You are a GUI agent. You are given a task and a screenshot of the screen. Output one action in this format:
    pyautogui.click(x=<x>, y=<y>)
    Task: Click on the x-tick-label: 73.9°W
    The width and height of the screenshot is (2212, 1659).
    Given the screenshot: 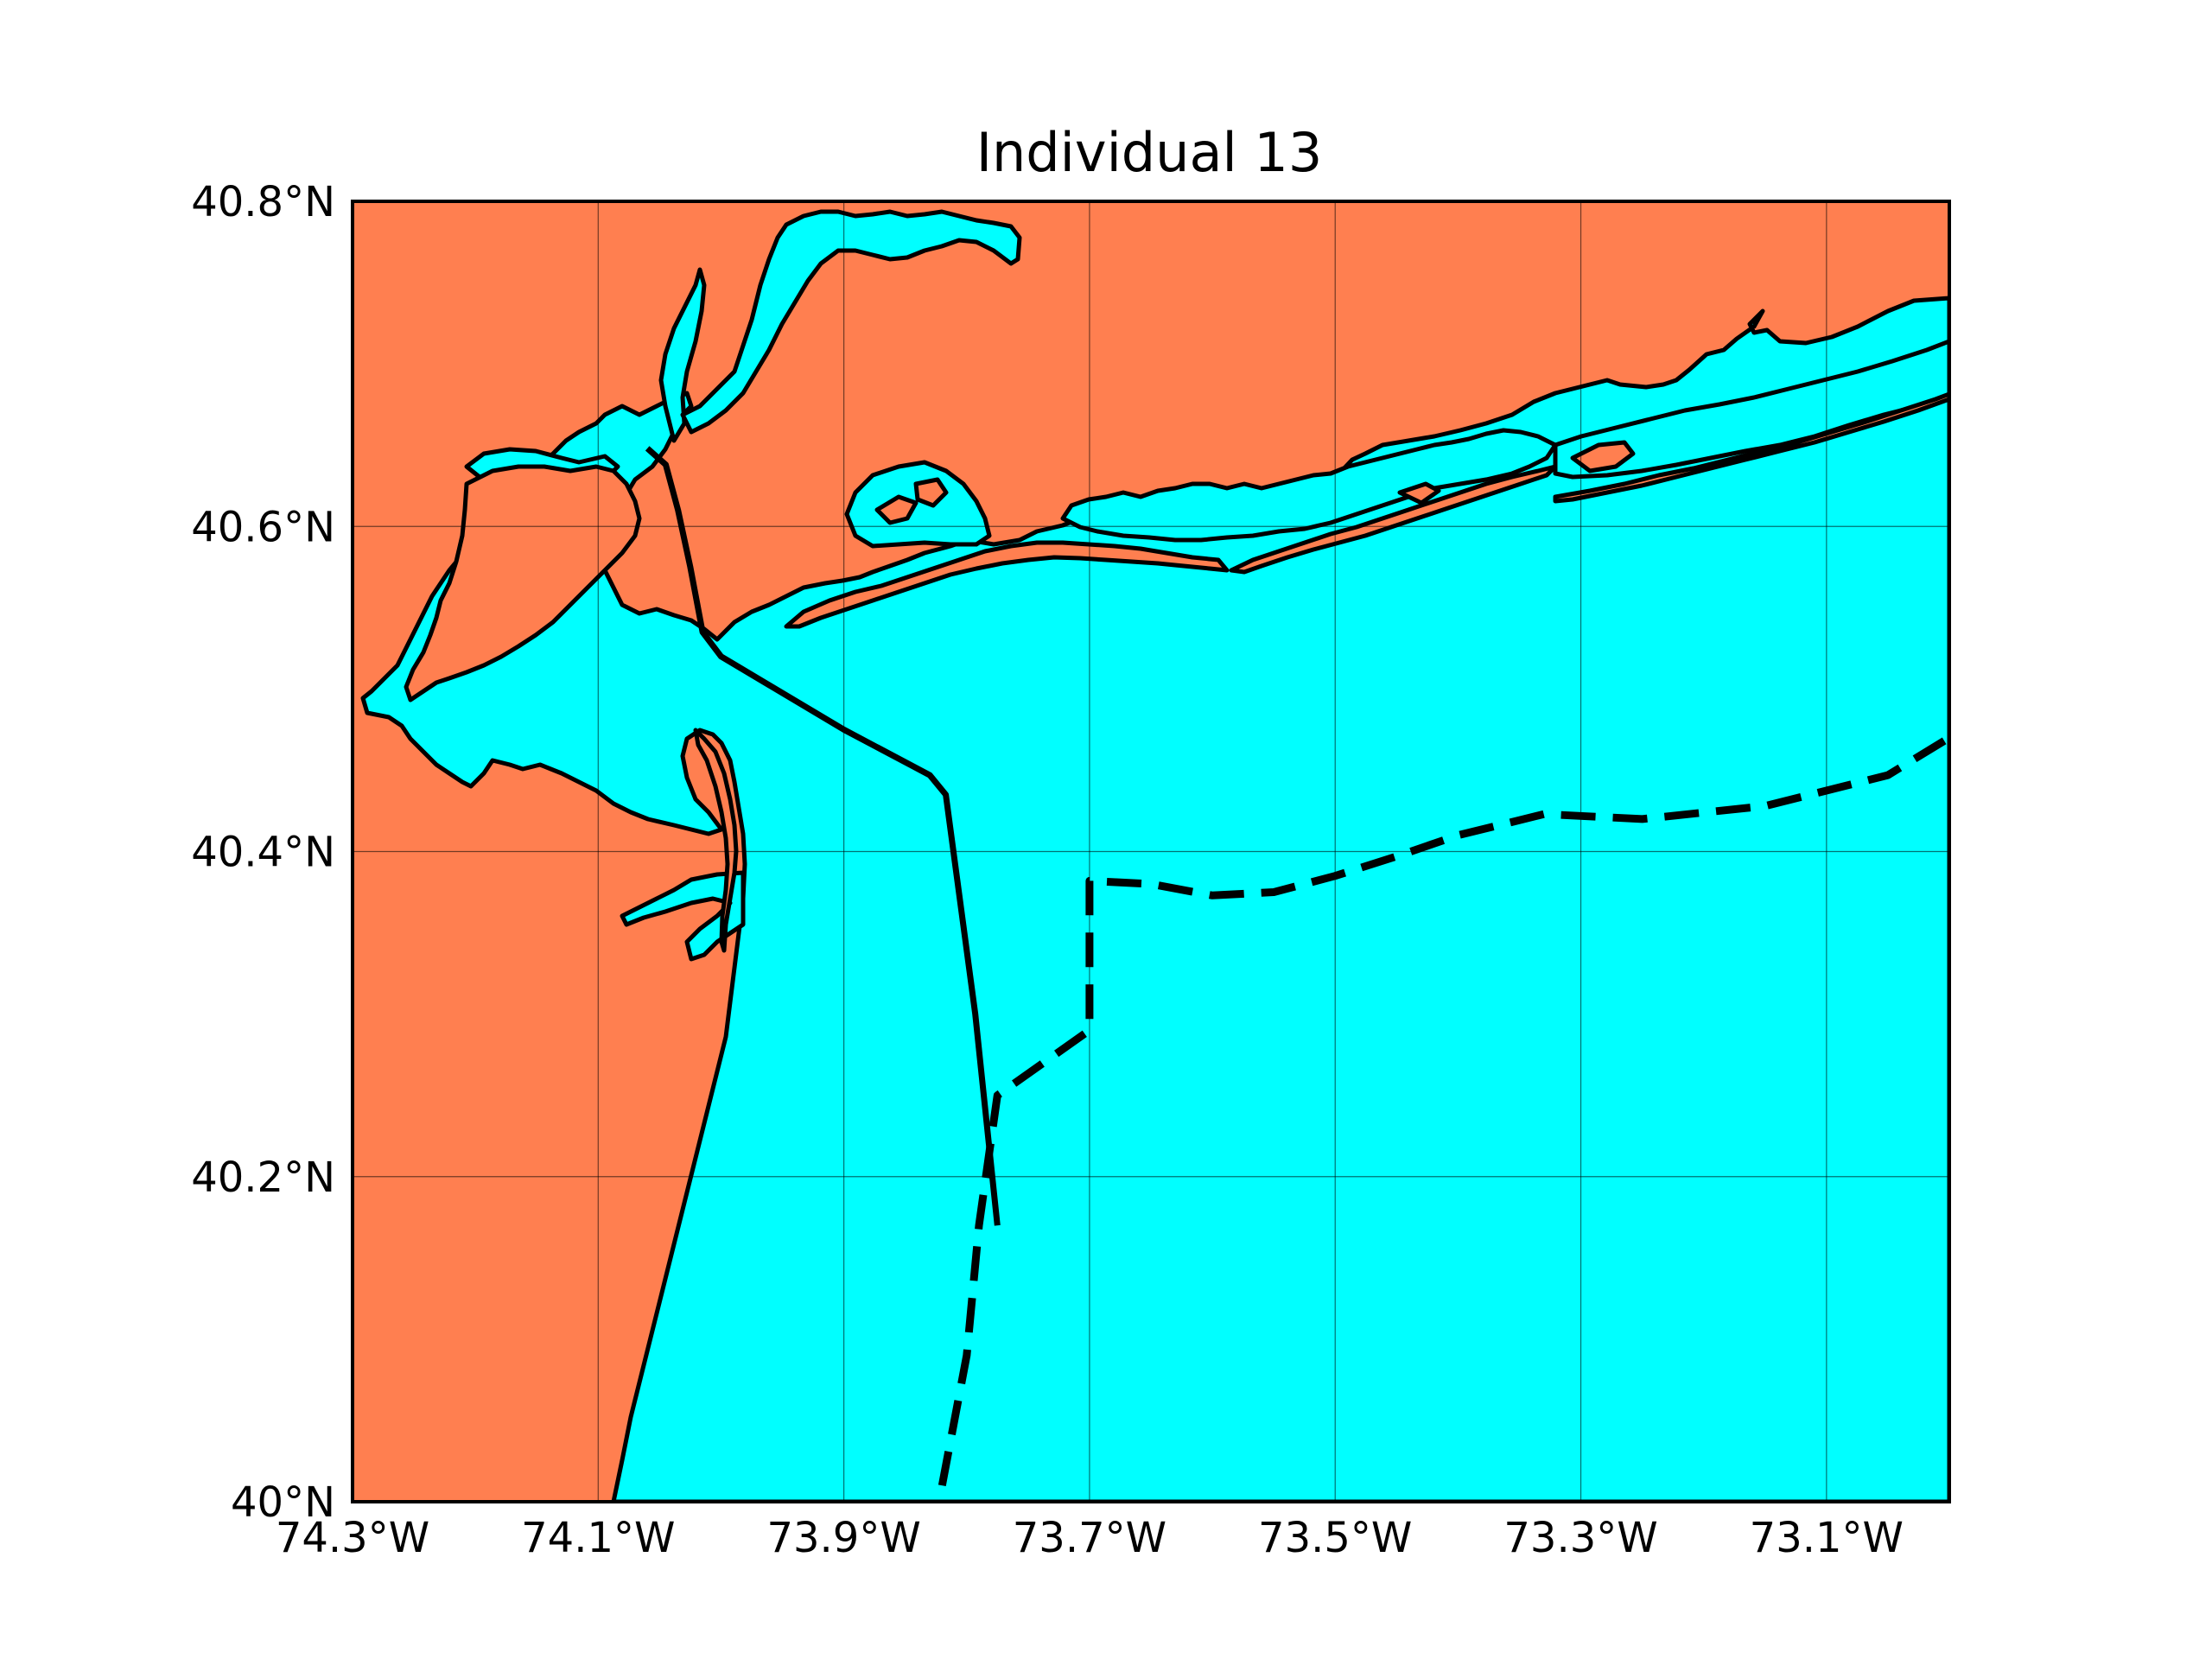 What is the action you would take?
    pyautogui.click(x=843, y=1538)
    